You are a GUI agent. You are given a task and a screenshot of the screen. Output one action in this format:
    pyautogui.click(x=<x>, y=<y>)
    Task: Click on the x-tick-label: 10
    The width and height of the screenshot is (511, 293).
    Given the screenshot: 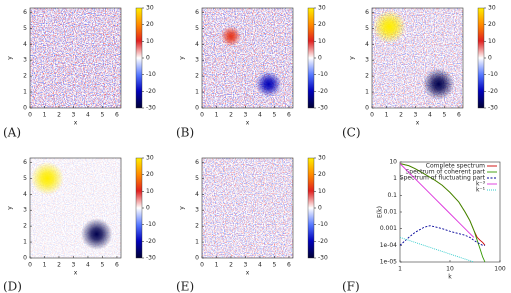 What is the action you would take?
    pyautogui.click(x=450, y=269)
    